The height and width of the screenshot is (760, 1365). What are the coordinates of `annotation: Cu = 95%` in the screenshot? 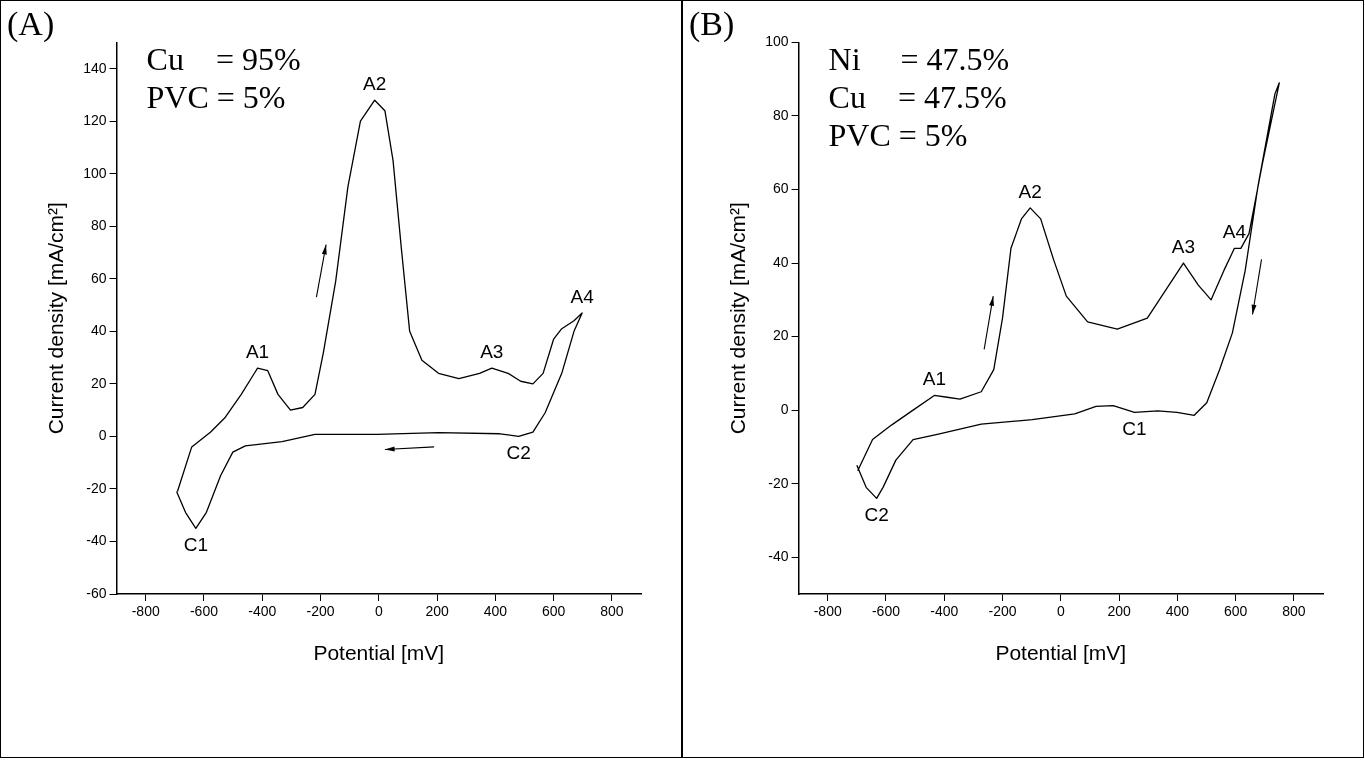 It's located at (223, 59).